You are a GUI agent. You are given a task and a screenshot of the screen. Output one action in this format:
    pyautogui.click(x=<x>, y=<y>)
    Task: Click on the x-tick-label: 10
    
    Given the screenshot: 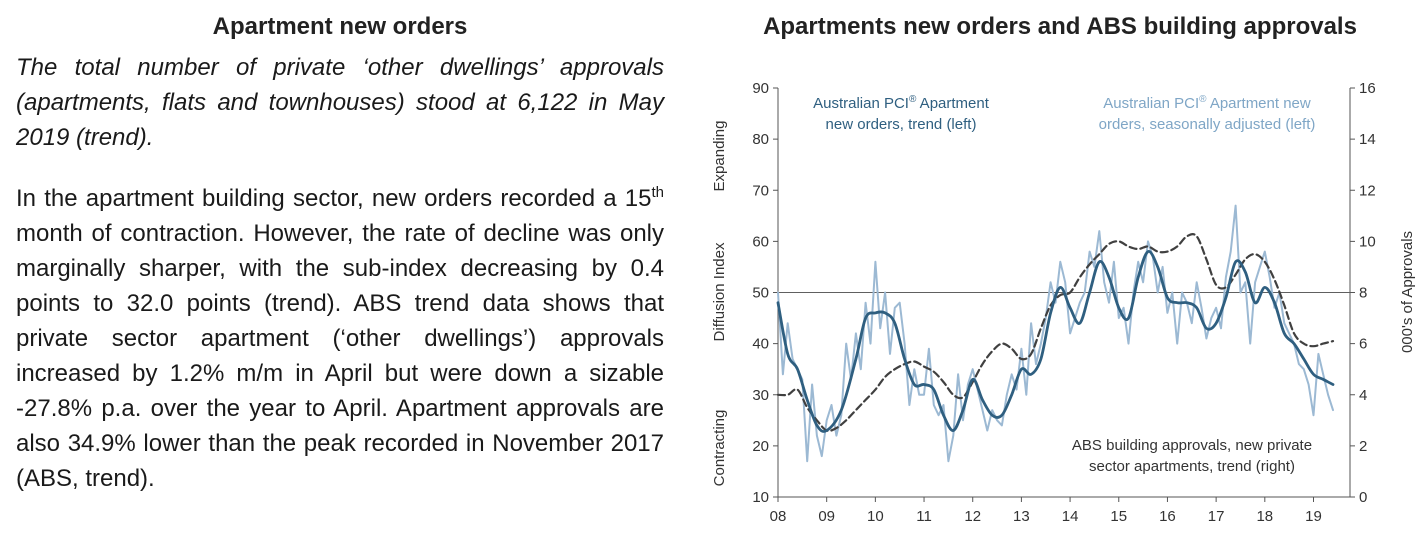 What is the action you would take?
    pyautogui.click(x=875, y=516)
    